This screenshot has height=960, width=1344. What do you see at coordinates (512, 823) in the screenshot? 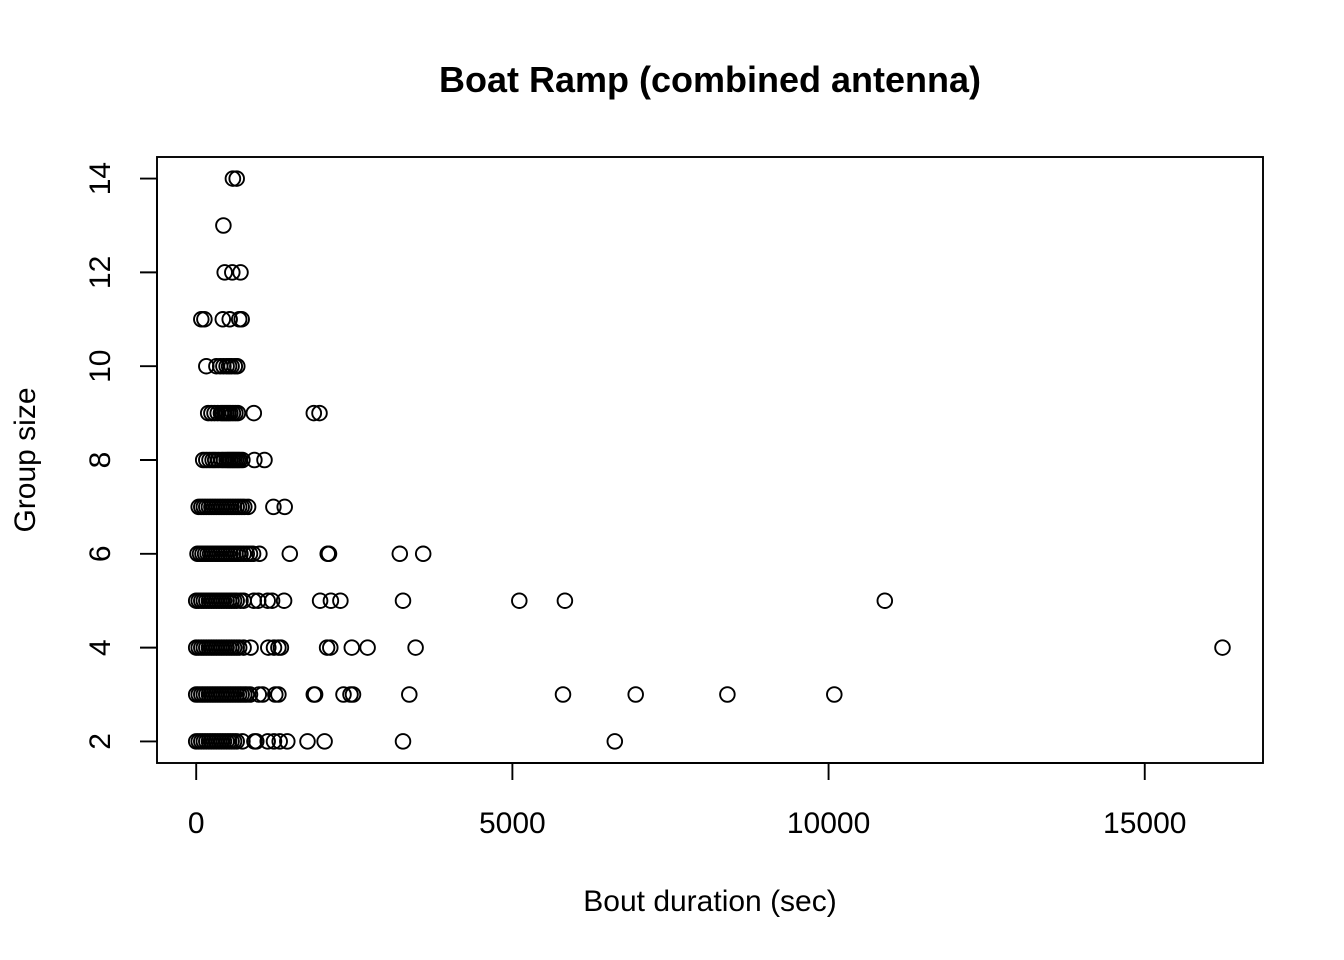
I see `x-tick-label: 5000` at bounding box center [512, 823].